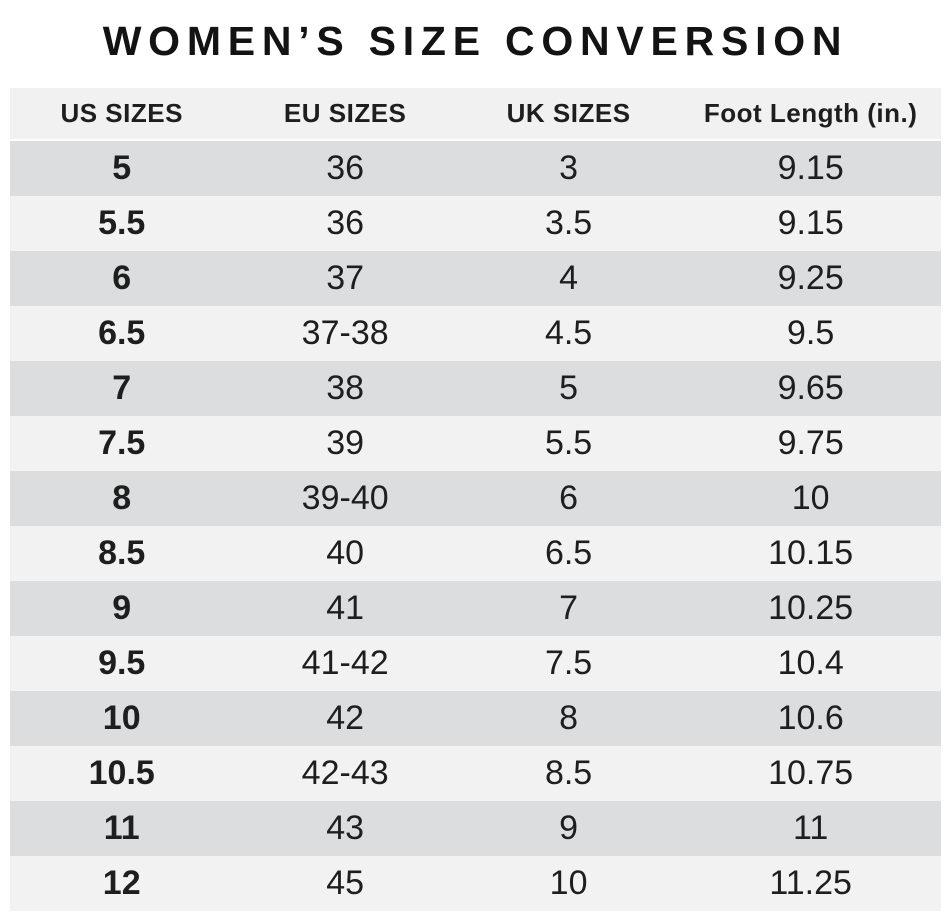 This screenshot has height=917, width=951. I want to click on cell-eu: 39-40, so click(345, 498).